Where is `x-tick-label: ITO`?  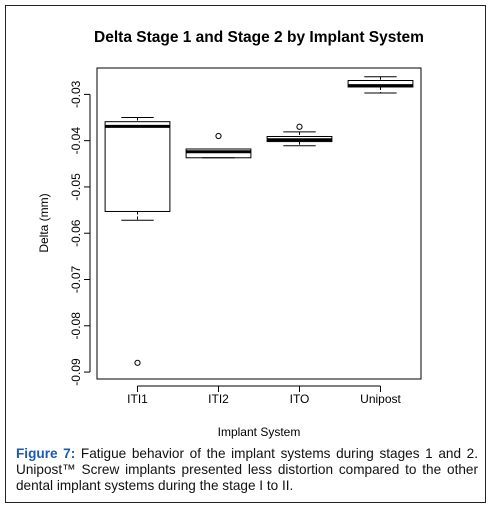
x-tick-label: ITO is located at coordinates (300, 399).